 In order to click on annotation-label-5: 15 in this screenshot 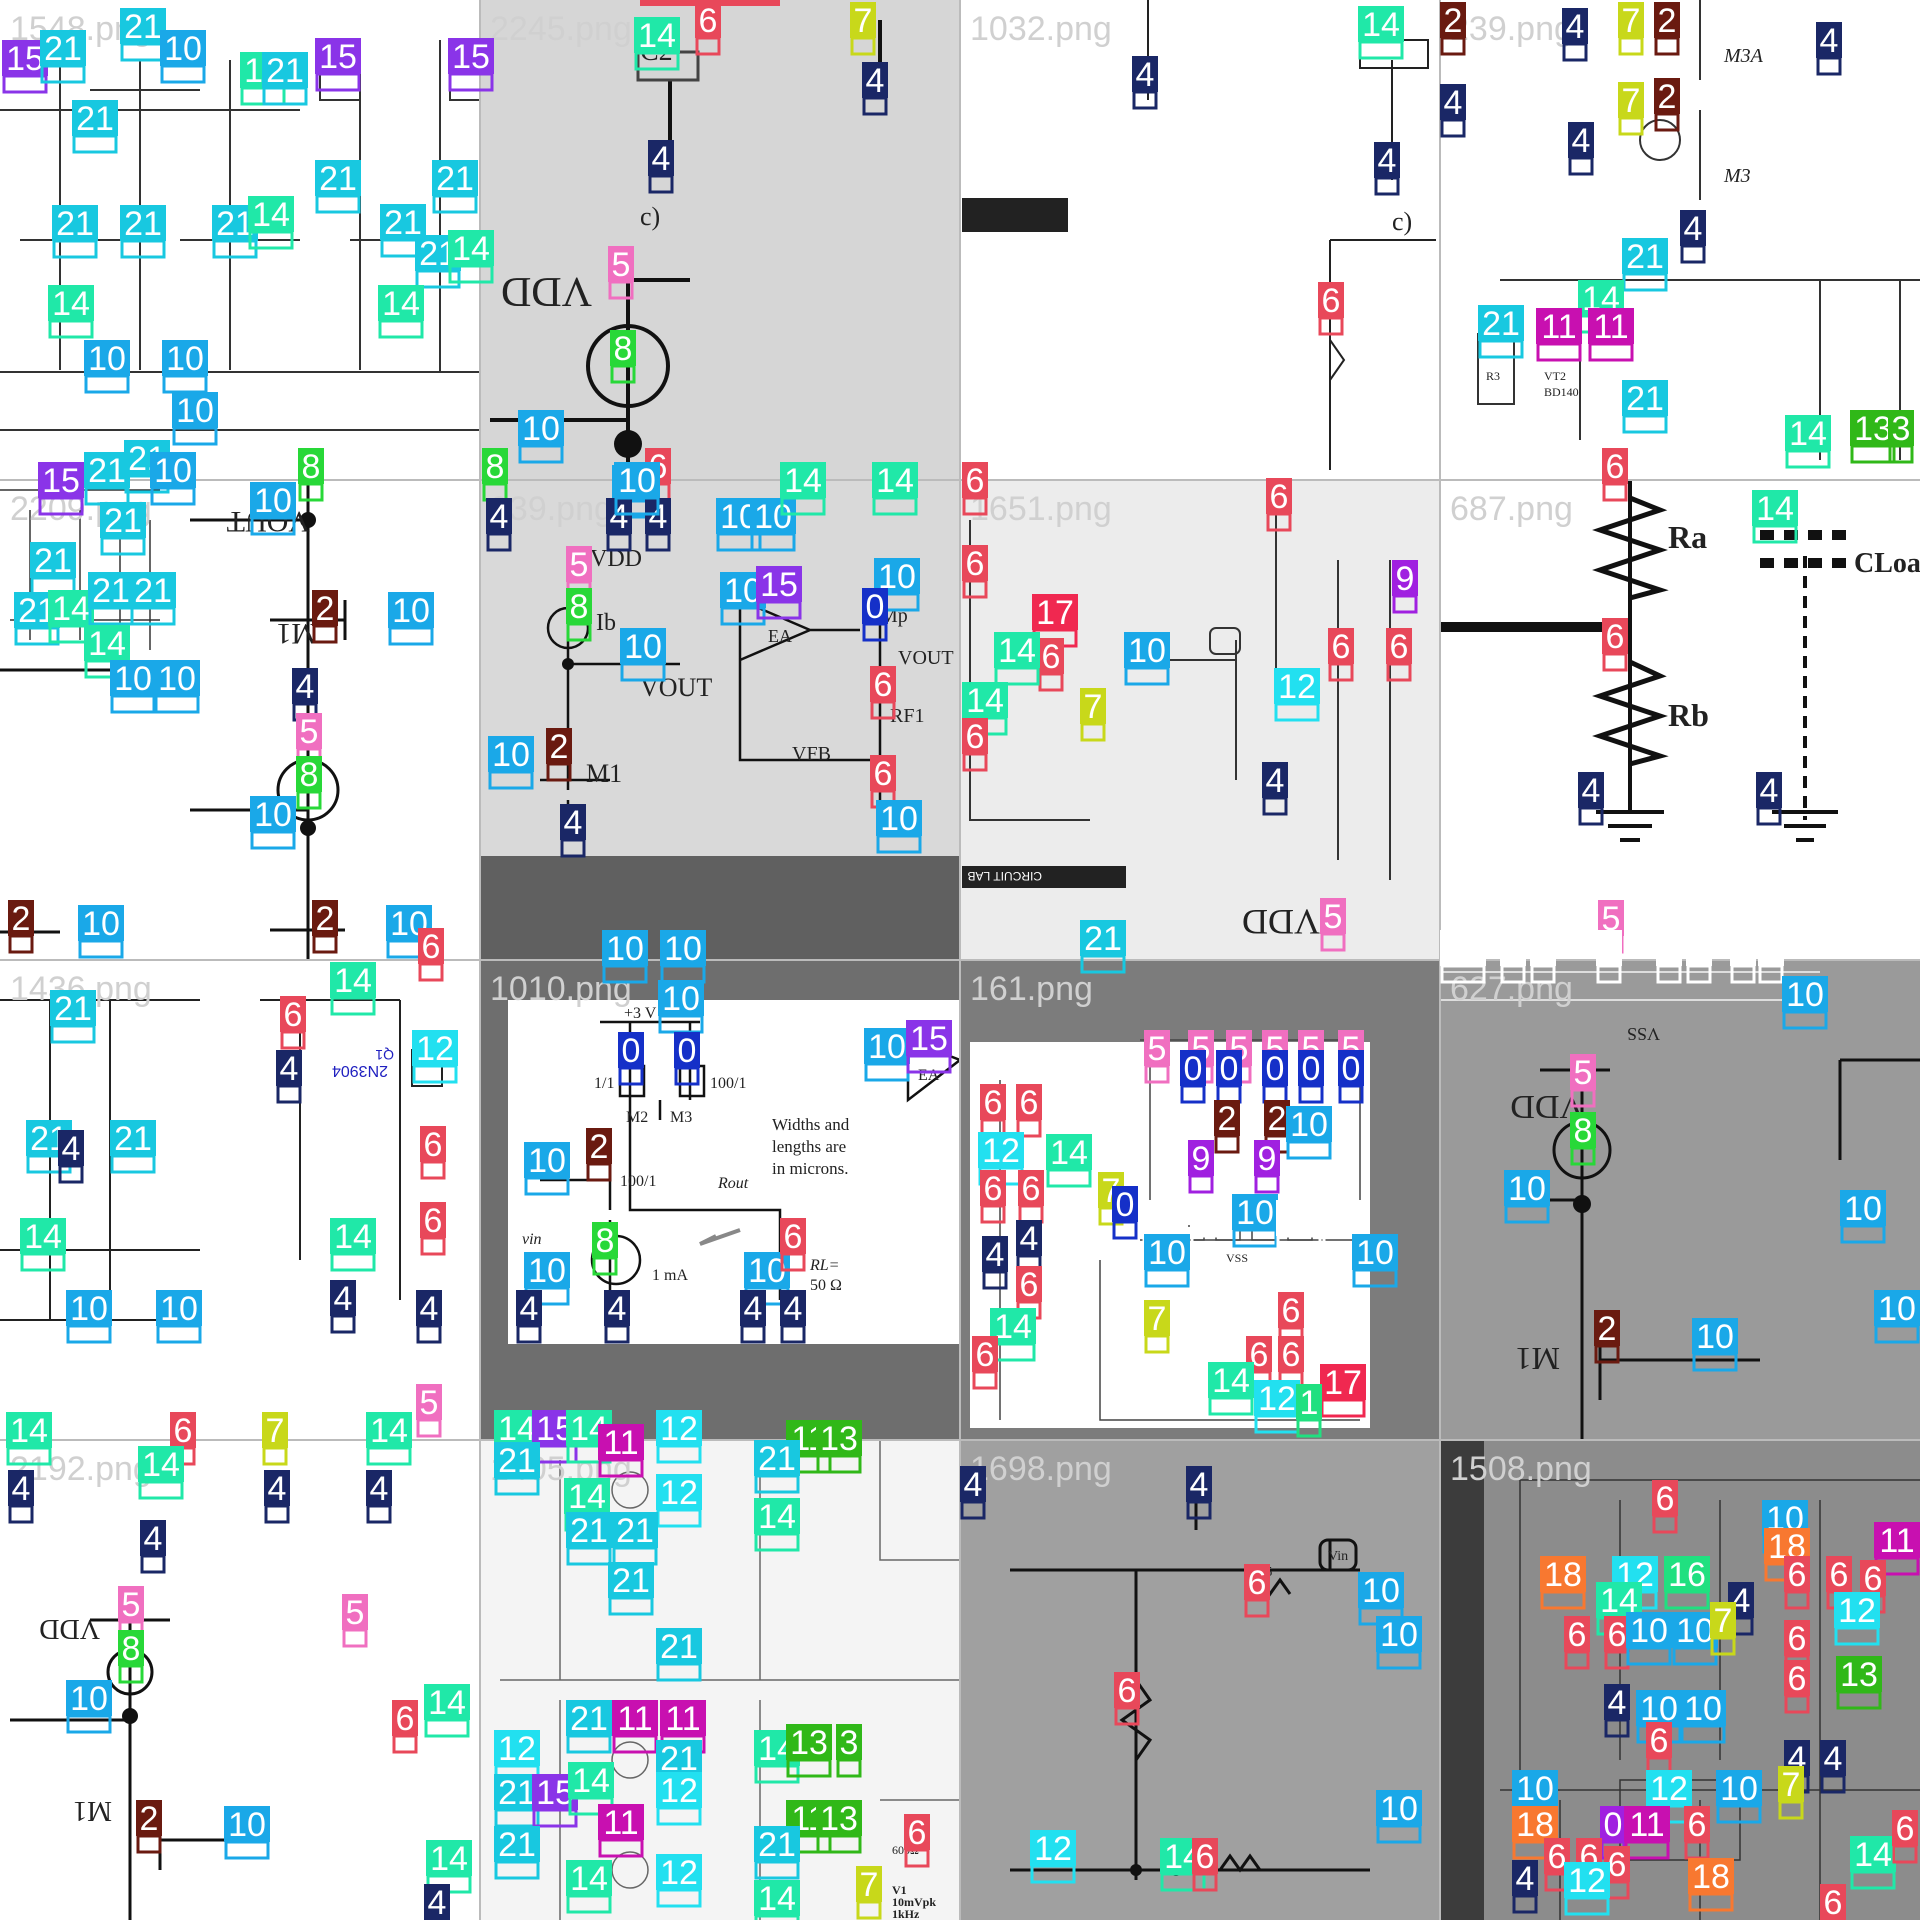, I will do `click(471, 65)`.